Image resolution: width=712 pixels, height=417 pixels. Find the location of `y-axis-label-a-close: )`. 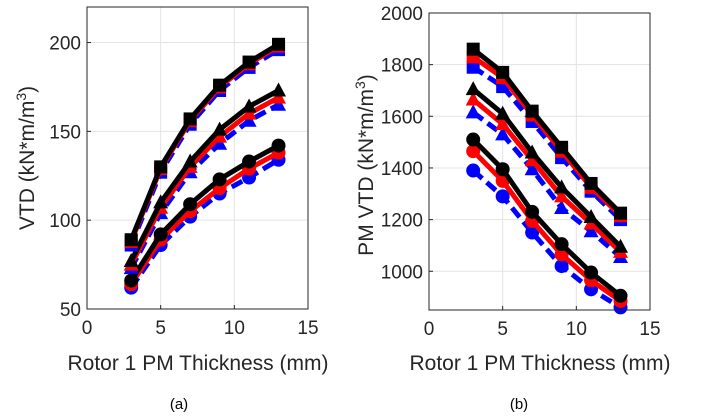

y-axis-label-a-close: ) is located at coordinates (27, 89).